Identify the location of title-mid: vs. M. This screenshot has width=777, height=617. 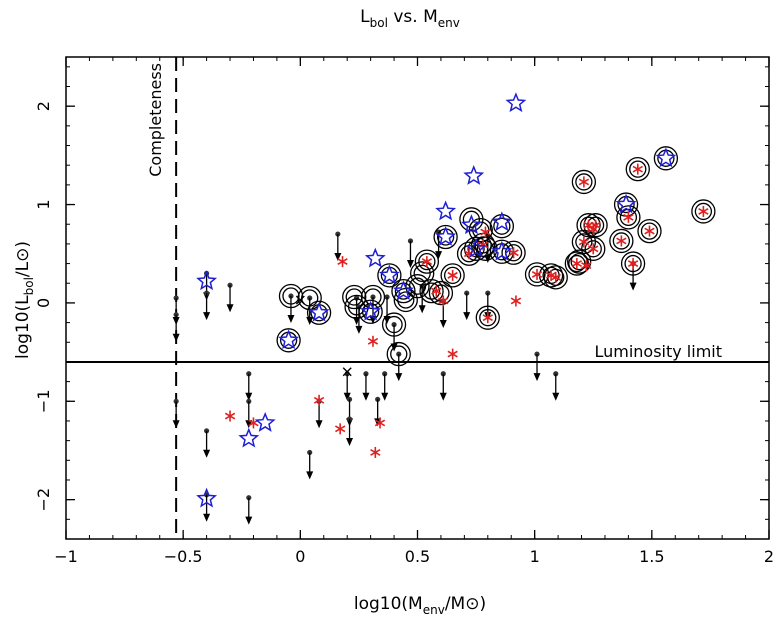
(413, 17).